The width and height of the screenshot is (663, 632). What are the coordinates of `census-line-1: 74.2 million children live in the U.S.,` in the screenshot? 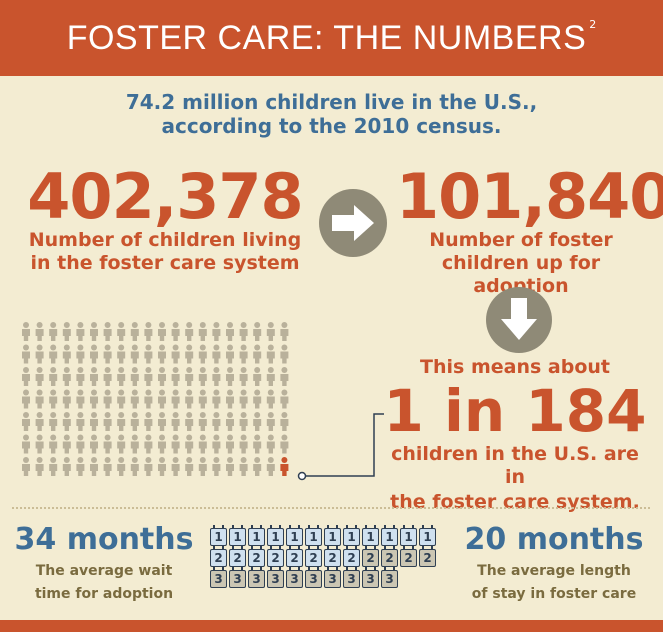 It's located at (331, 102).